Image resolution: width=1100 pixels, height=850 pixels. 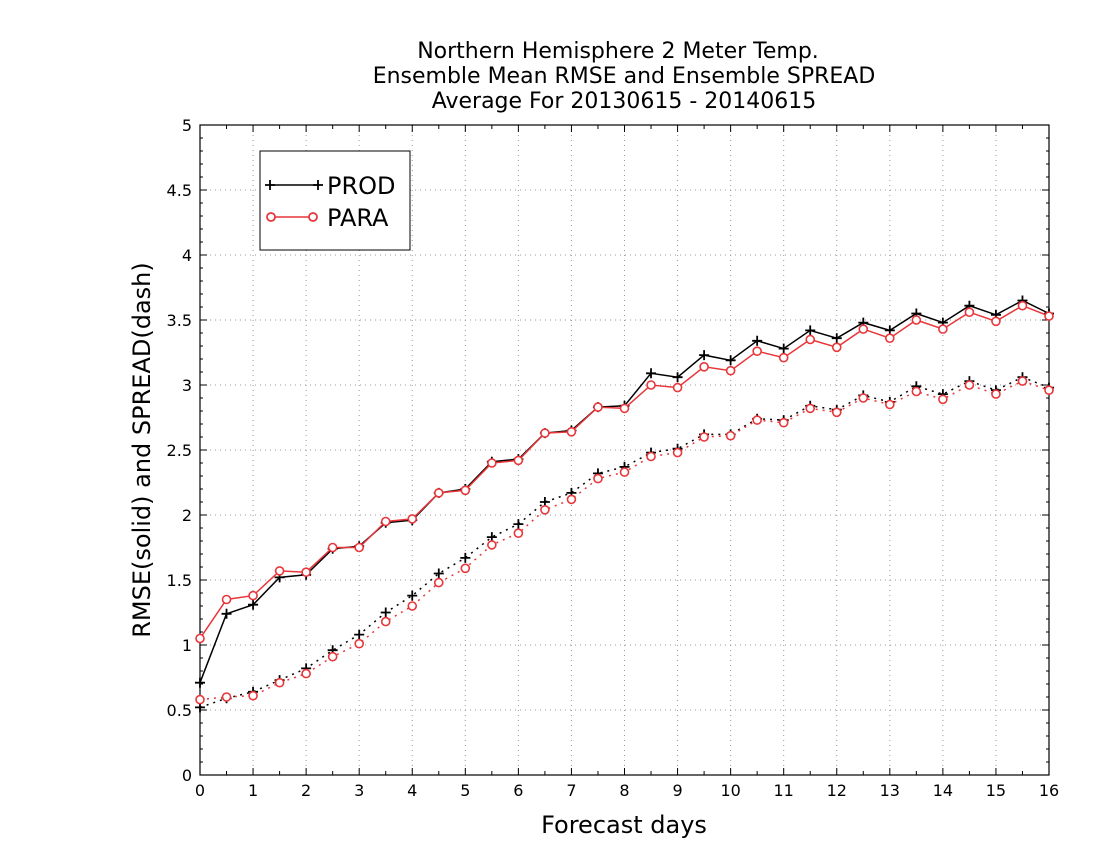 I want to click on y-tick-label-6: 3, so click(x=187, y=385).